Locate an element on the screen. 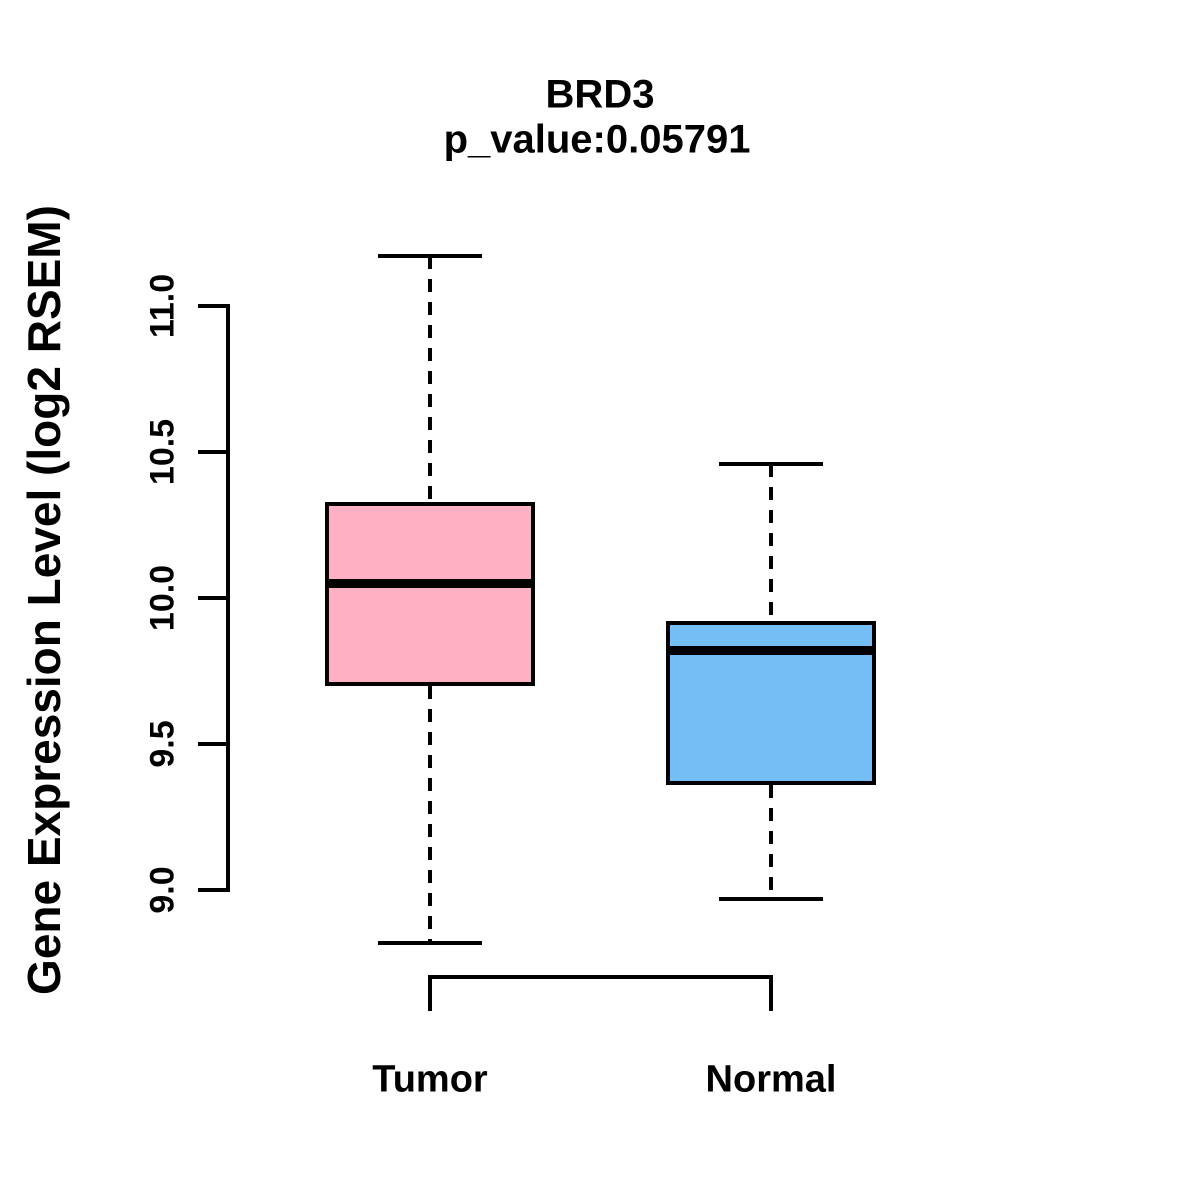 The width and height of the screenshot is (1200, 1200). y-axis-tick-label: 11.0 is located at coordinates (162, 306).